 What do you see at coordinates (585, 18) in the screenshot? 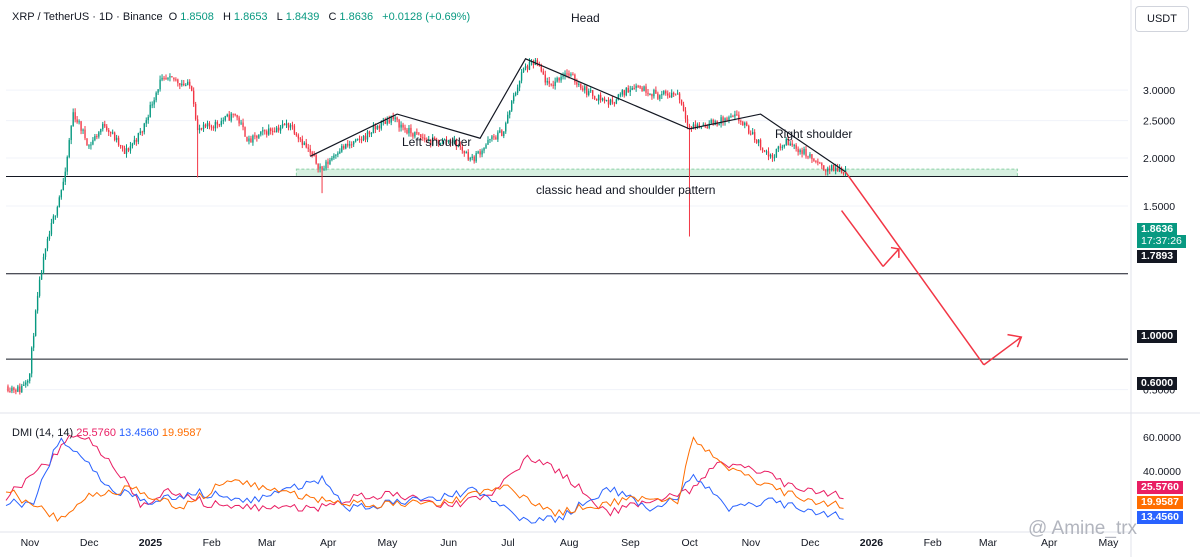
I see `label-head: Head` at bounding box center [585, 18].